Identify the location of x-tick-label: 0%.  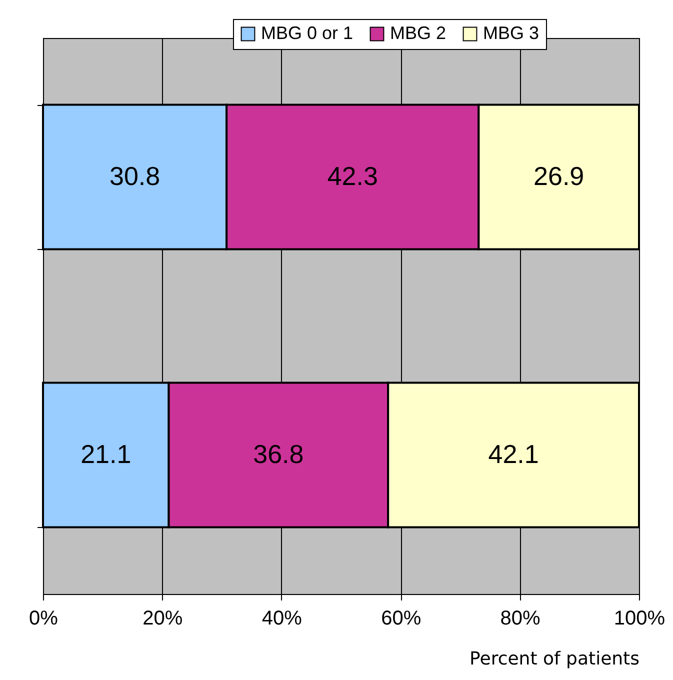
(43, 619).